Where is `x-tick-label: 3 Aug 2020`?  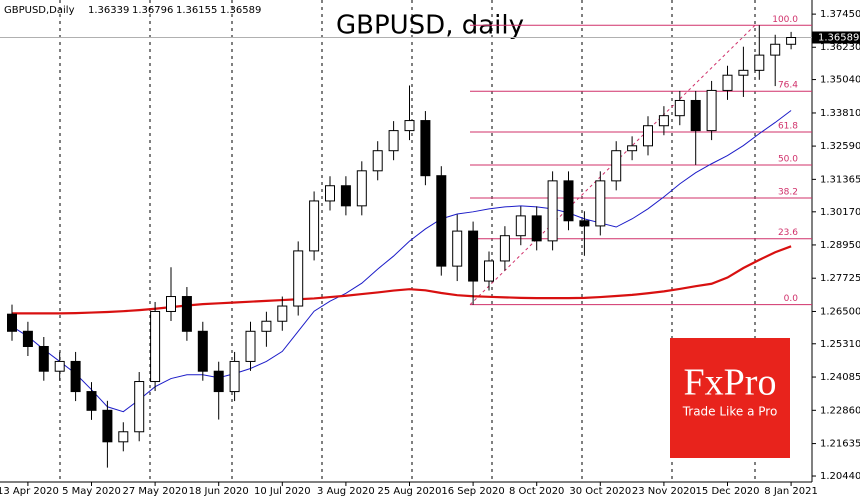 x-tick-label: 3 Aug 2020 is located at coordinates (346, 491).